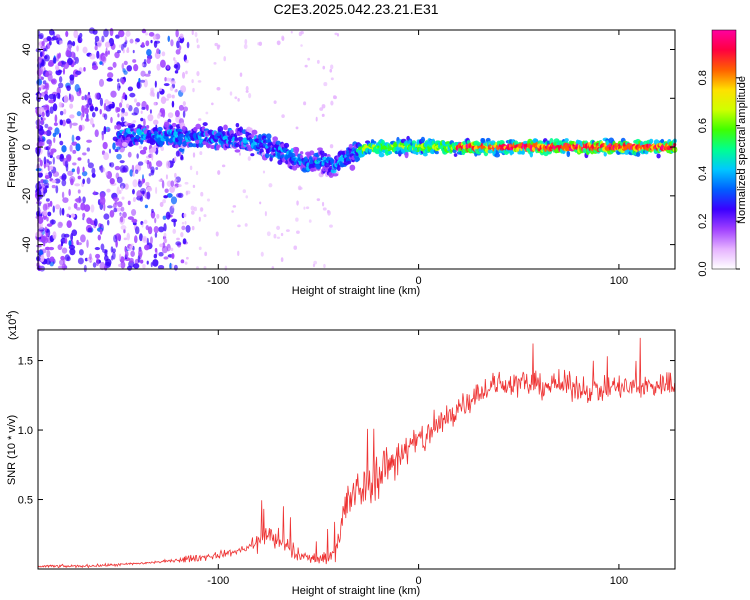  What do you see at coordinates (619, 581) in the screenshot?
I see `x-tick-label: 100` at bounding box center [619, 581].